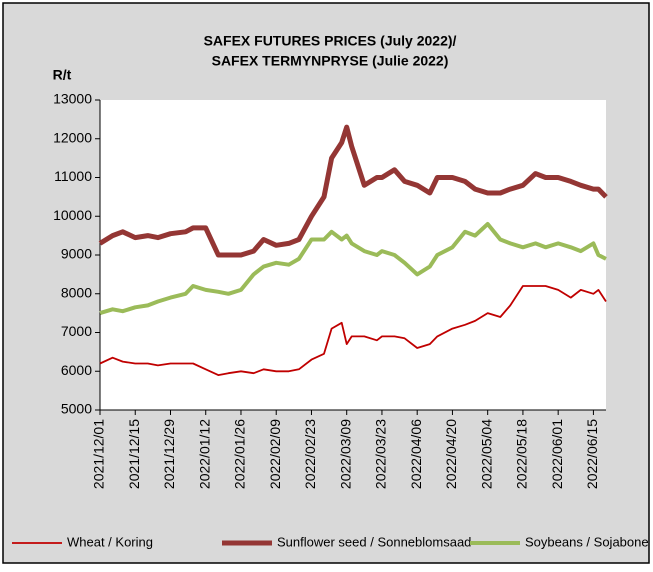 The image size is (653, 572). I want to click on legend-label: Sunflower seed / Sonneblomsaad, so click(374, 541).